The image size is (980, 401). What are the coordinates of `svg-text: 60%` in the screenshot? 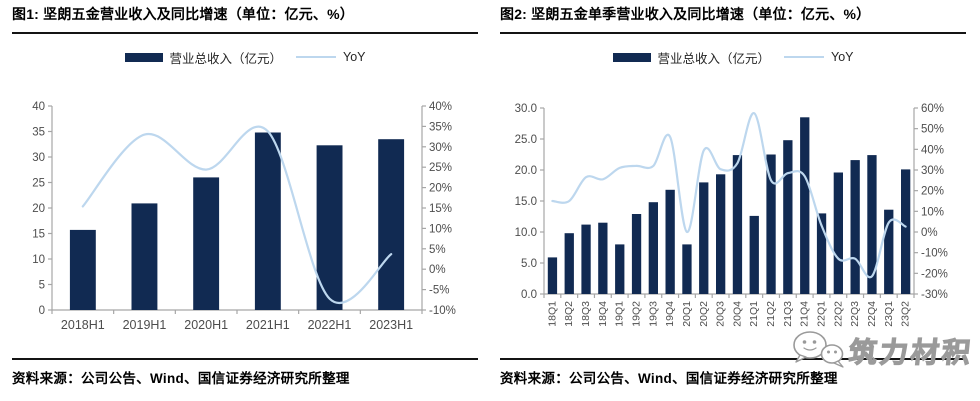 It's located at (932, 109).